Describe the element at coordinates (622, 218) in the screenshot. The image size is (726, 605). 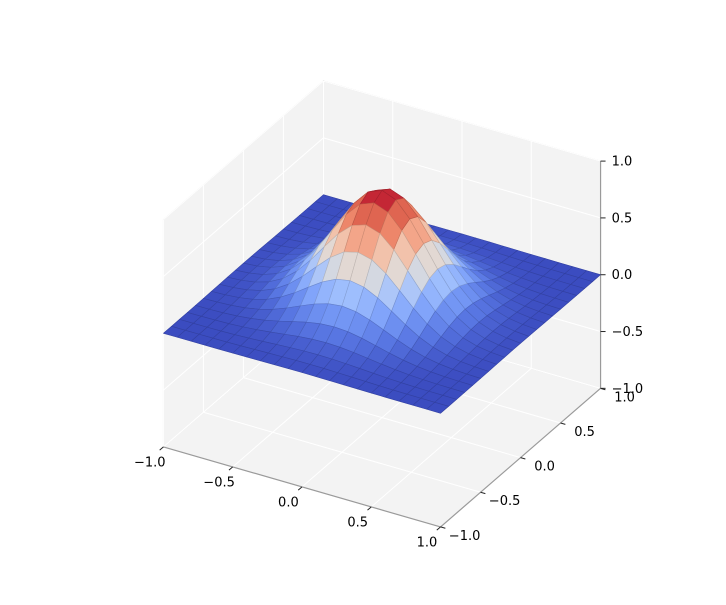
I see `z-tick-label: 0.5` at that location.